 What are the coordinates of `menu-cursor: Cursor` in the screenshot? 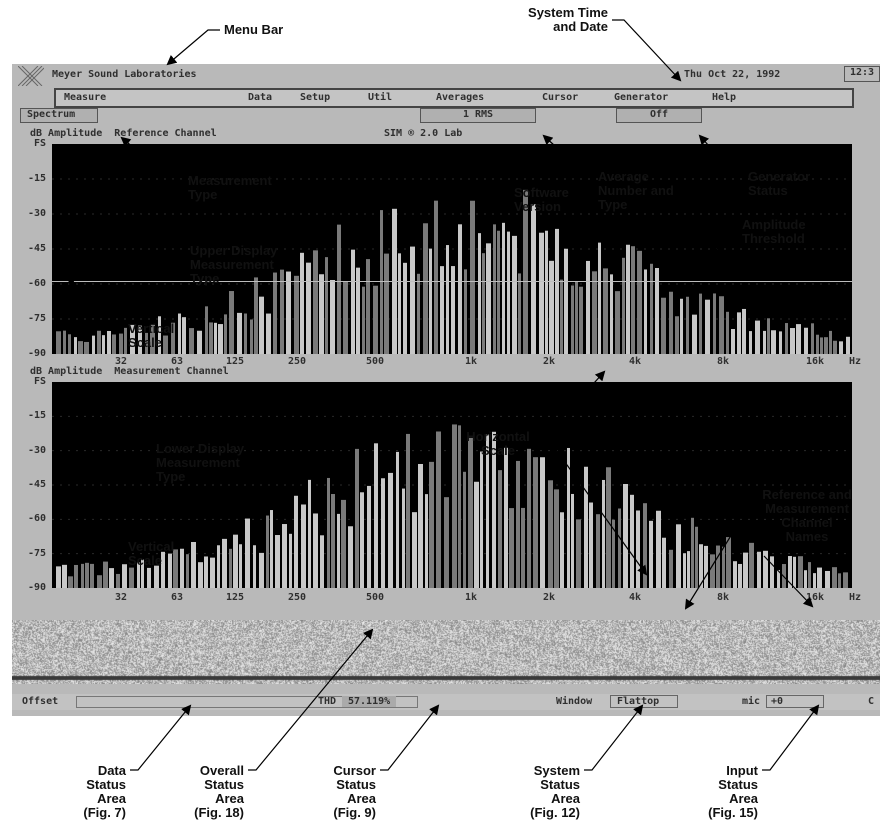 It's located at (560, 97).